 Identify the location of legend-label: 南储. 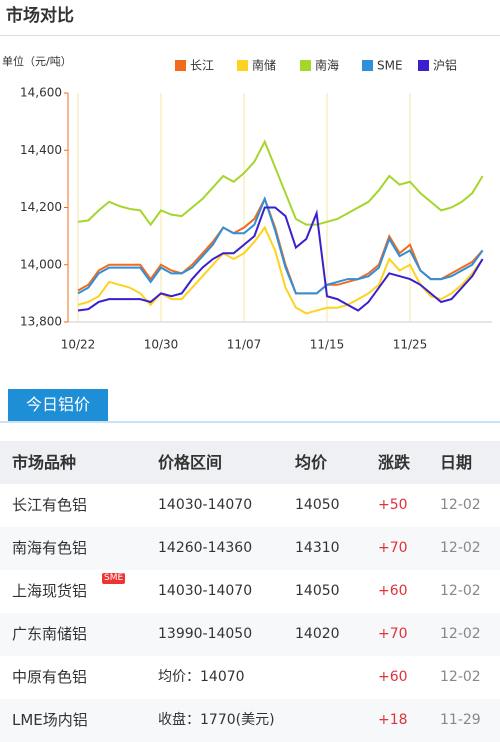
(264, 65).